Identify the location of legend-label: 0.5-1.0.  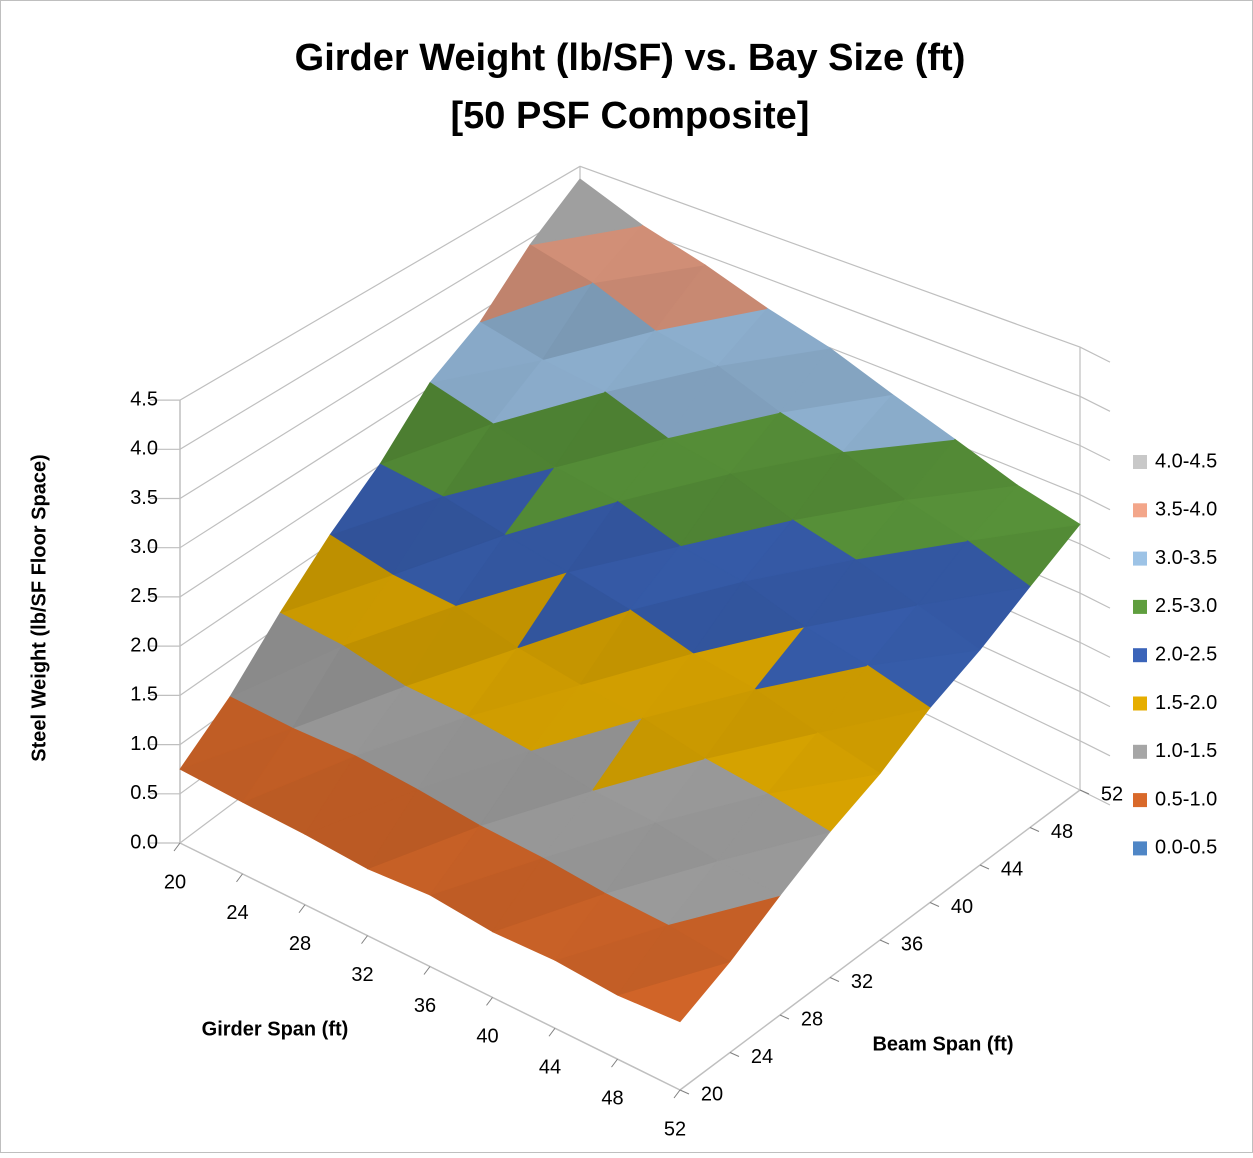
(1186, 799).